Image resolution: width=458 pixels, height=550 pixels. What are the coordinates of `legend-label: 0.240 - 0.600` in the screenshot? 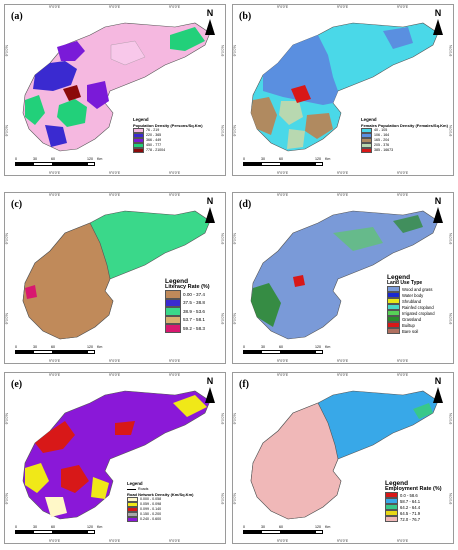 It's located at (151, 519).